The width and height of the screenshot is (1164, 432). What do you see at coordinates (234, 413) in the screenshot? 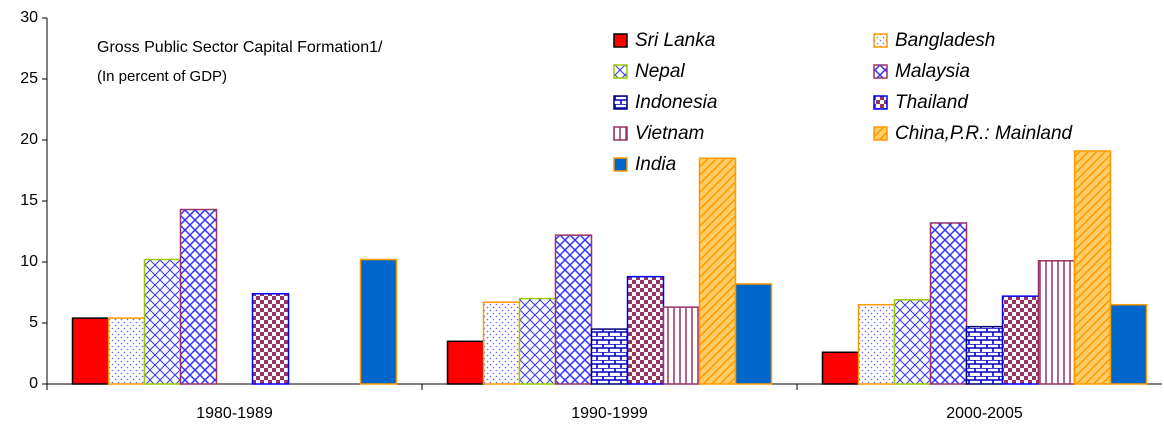
I see `x-tick-label: 1980-1989` at bounding box center [234, 413].